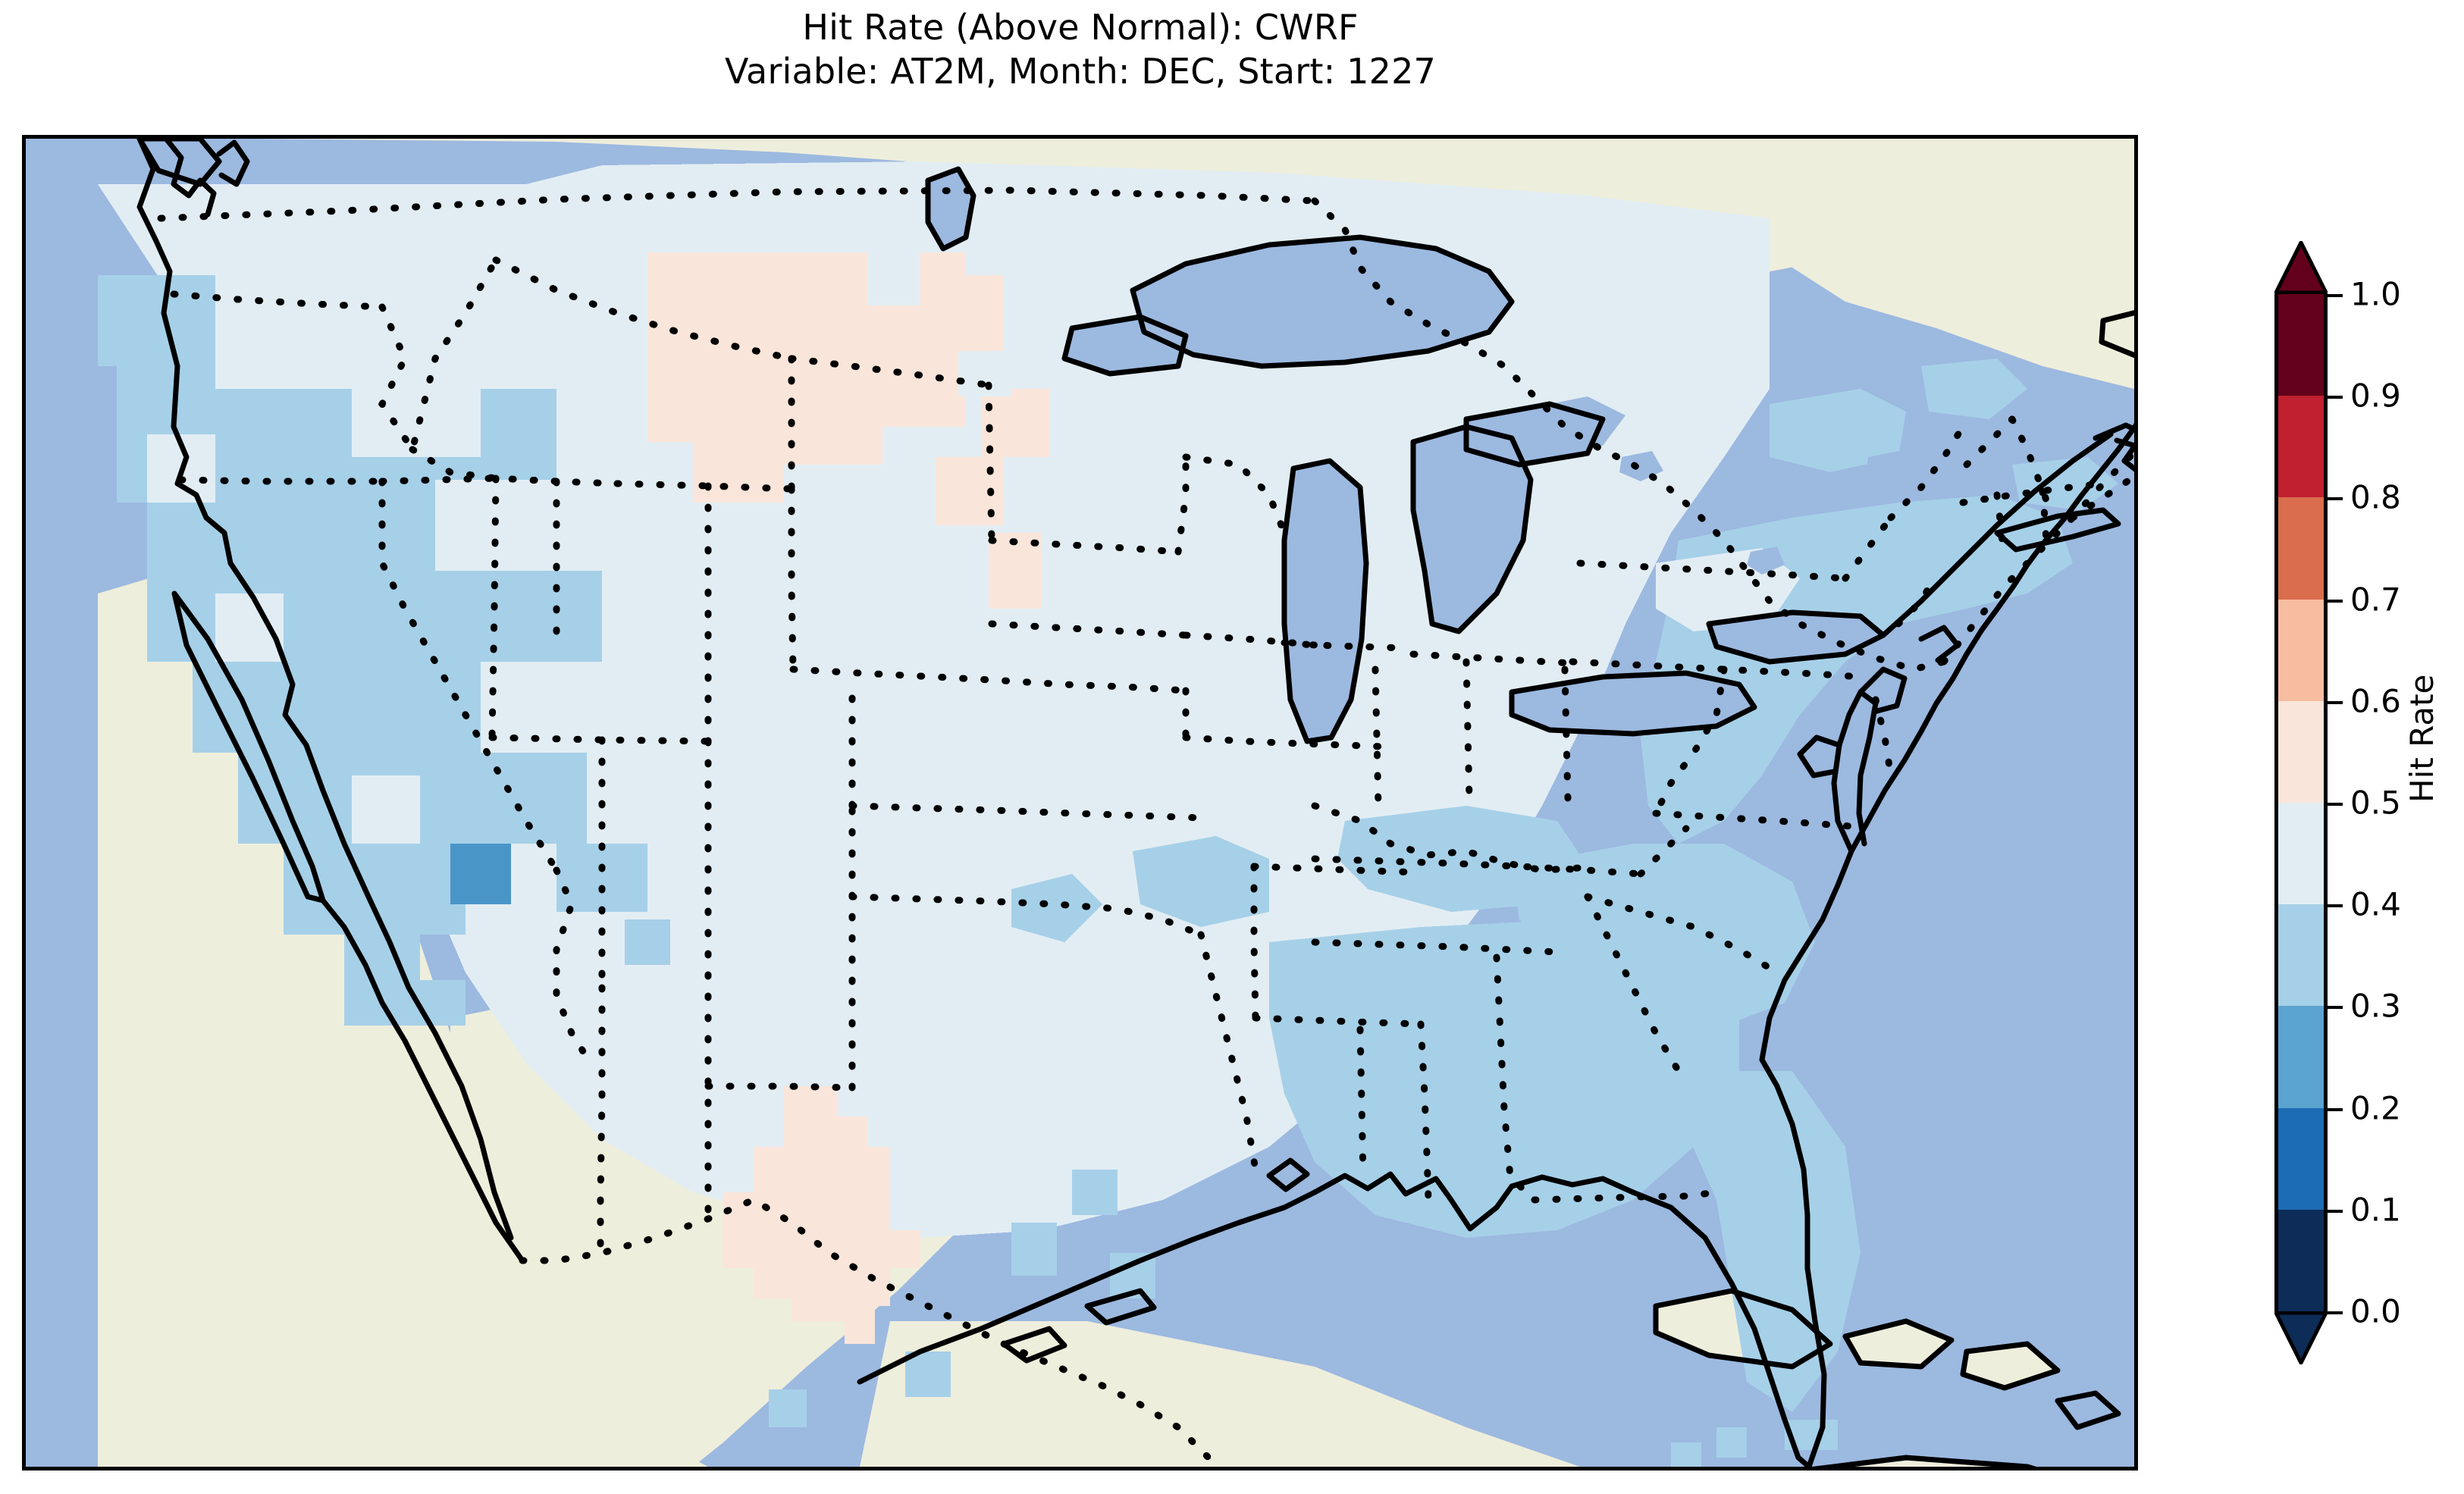  Describe the element at coordinates (2375, 1311) in the screenshot. I see `colorbar-tick-label: 0.0` at that location.